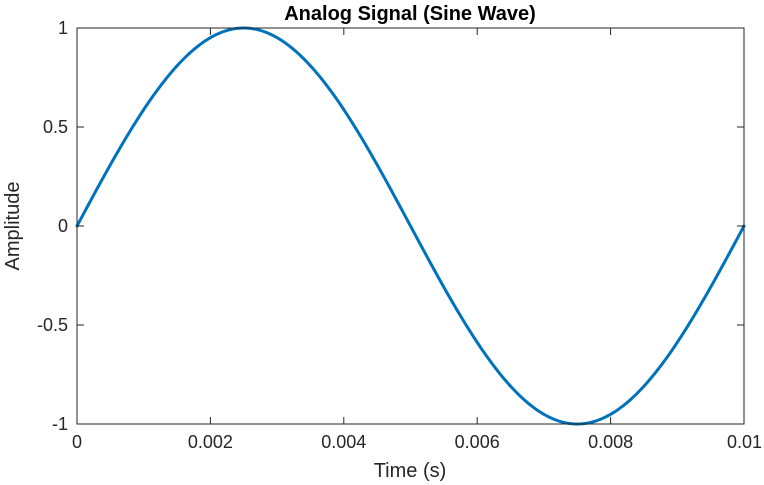  Describe the element at coordinates (610, 442) in the screenshot. I see `x-tick-label: 0.008` at that location.